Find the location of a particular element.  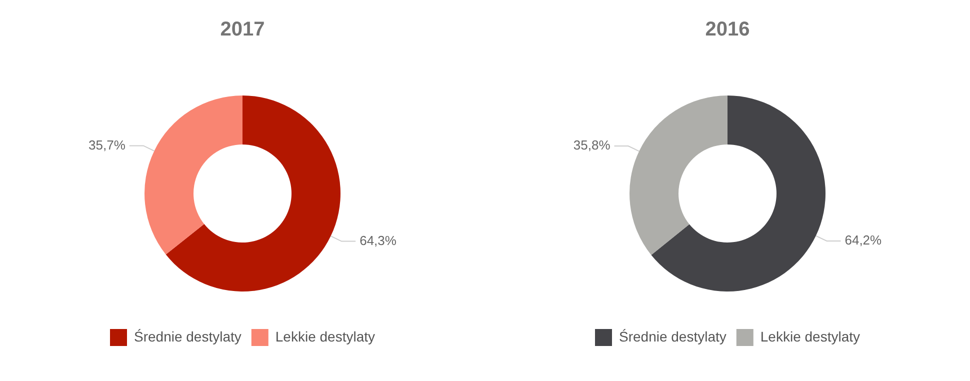

data-label: 64,3% is located at coordinates (378, 240).